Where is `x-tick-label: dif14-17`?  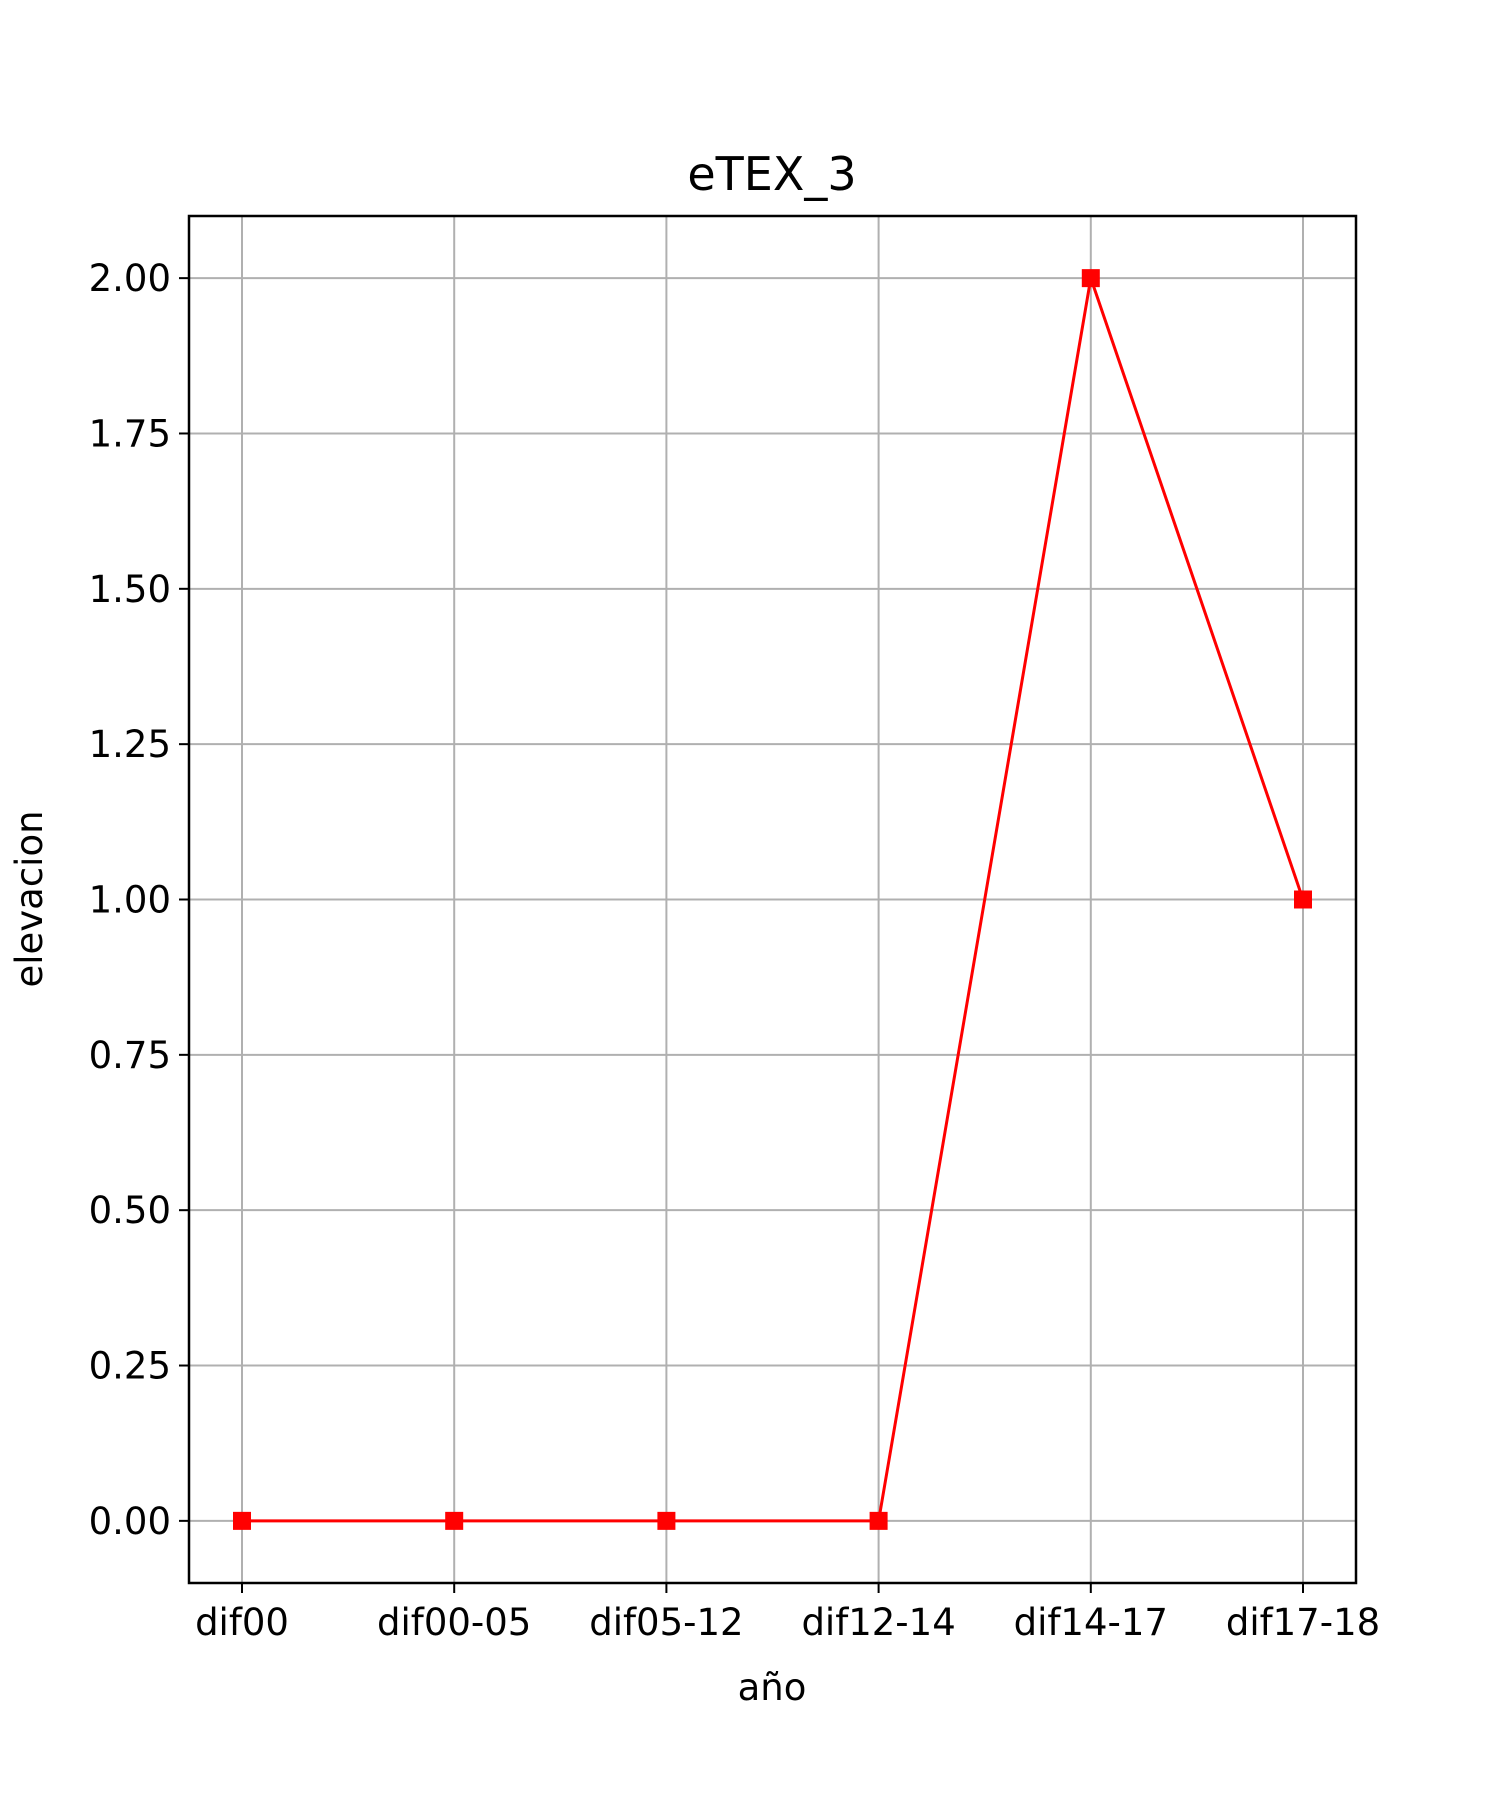 x-tick-label: dif14-17 is located at coordinates (1091, 1622).